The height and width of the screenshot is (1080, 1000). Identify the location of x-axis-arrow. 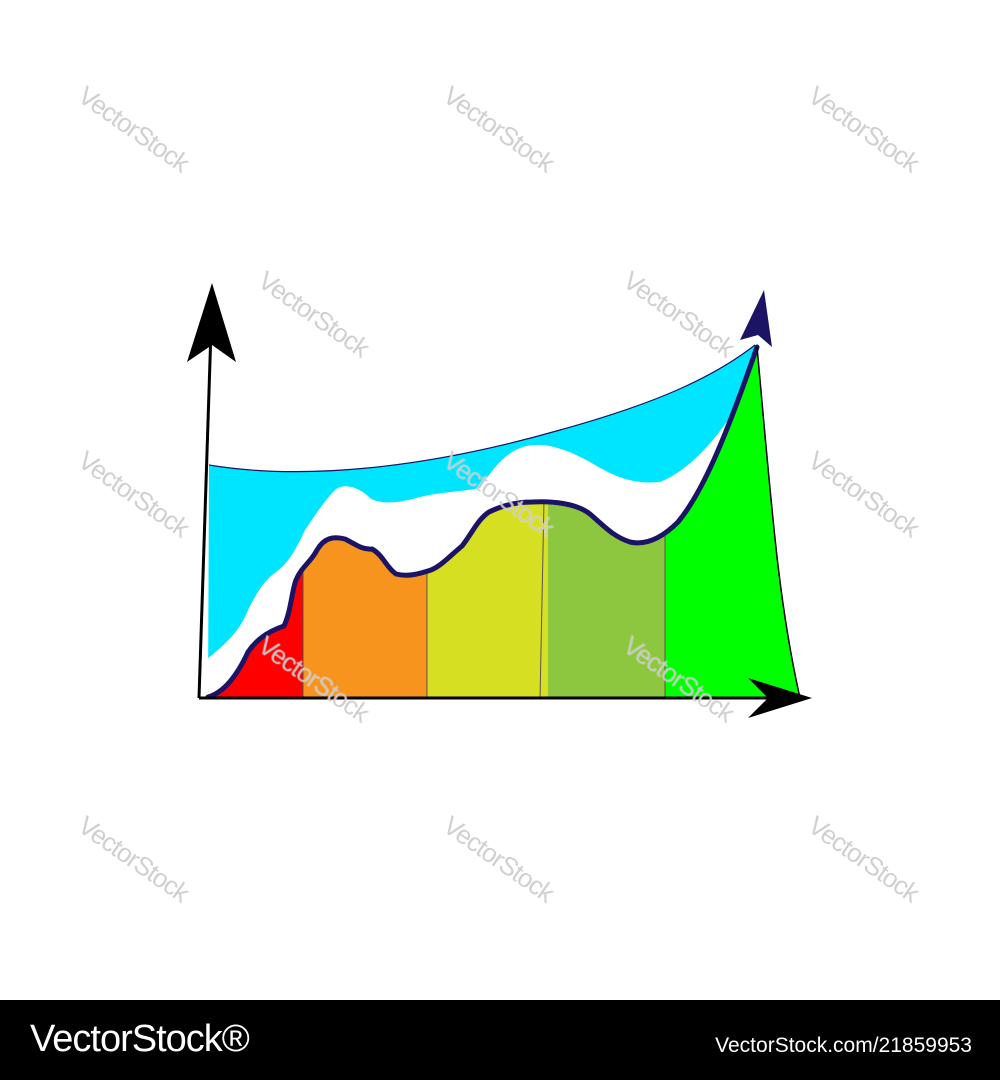
(780, 698).